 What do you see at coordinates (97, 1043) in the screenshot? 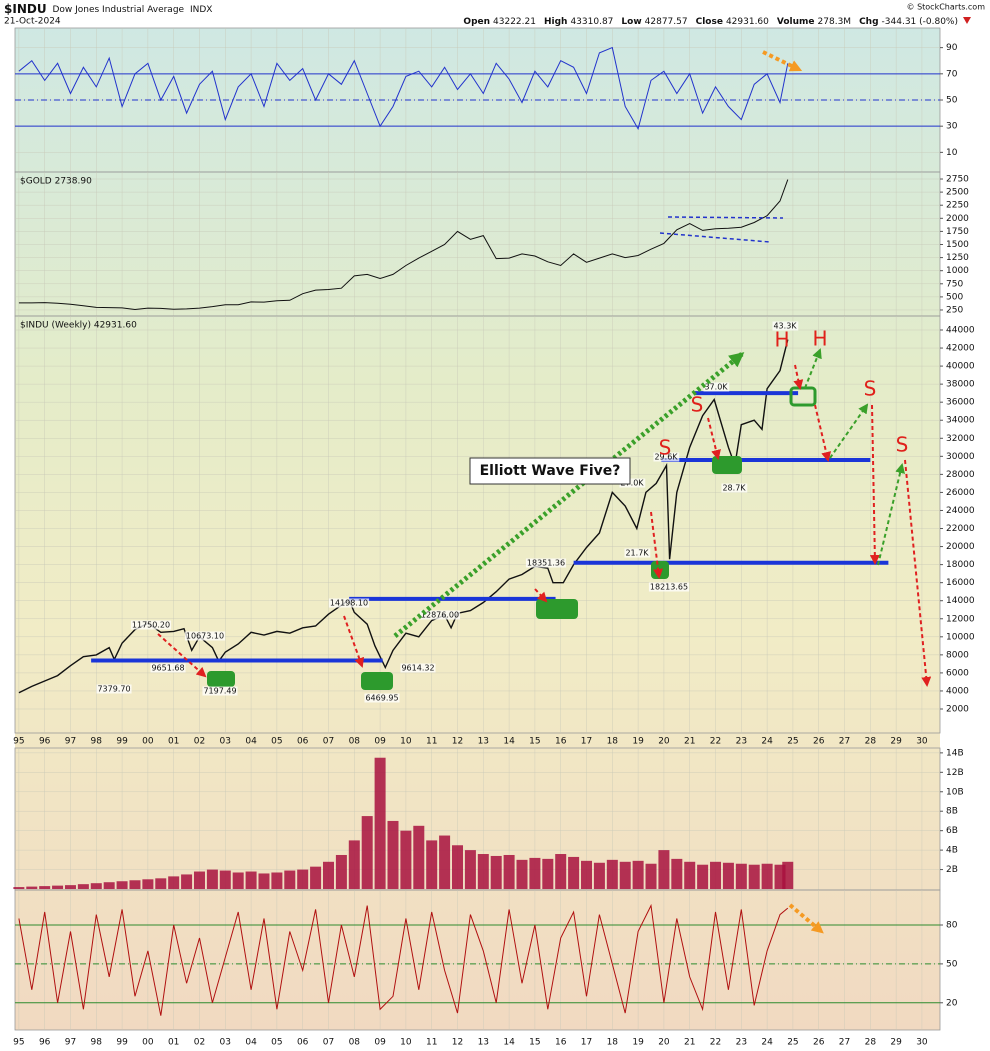
I see `x-tick-label: 98` at bounding box center [97, 1043].